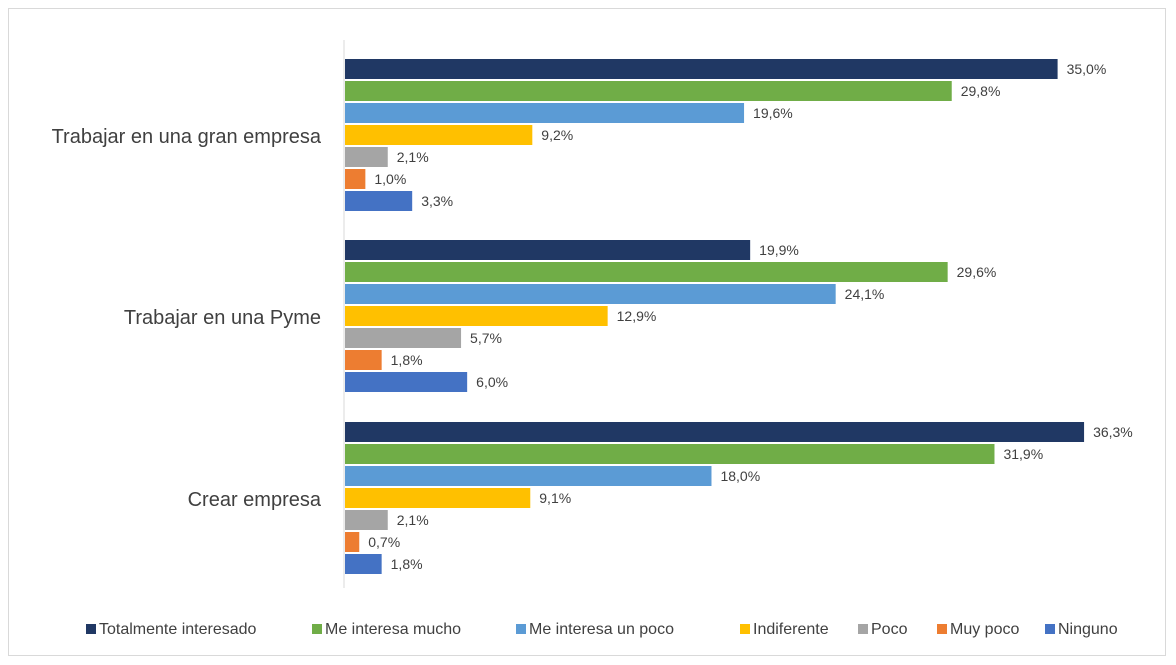 The width and height of the screenshot is (1176, 665). What do you see at coordinates (977, 272) in the screenshot?
I see `data-label-me-interesa-mucho-1: 29,6%` at bounding box center [977, 272].